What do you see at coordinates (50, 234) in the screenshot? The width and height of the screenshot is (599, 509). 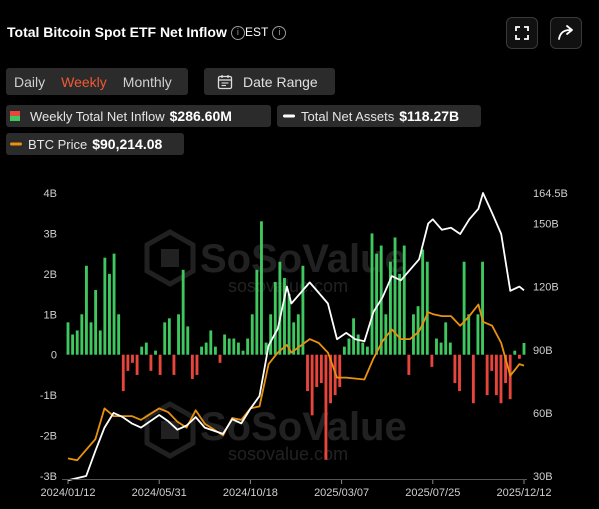 I see `y-left-tick-label: 3B` at bounding box center [50, 234].